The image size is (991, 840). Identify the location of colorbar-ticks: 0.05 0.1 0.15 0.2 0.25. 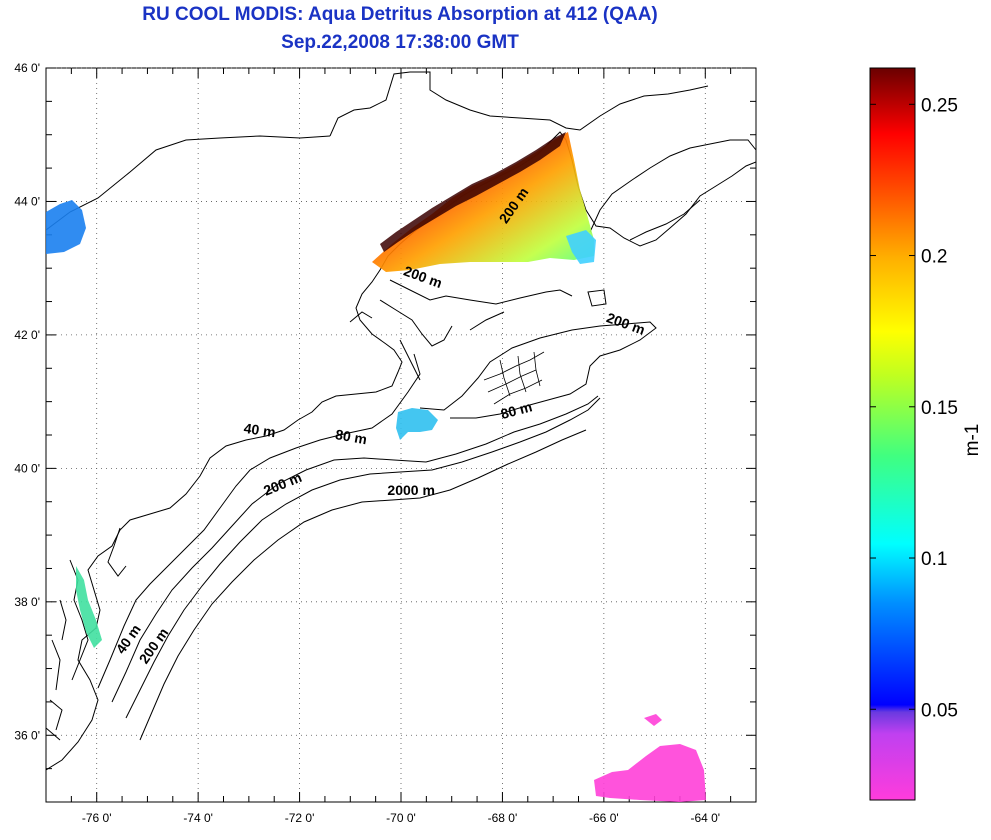
(914, 408).